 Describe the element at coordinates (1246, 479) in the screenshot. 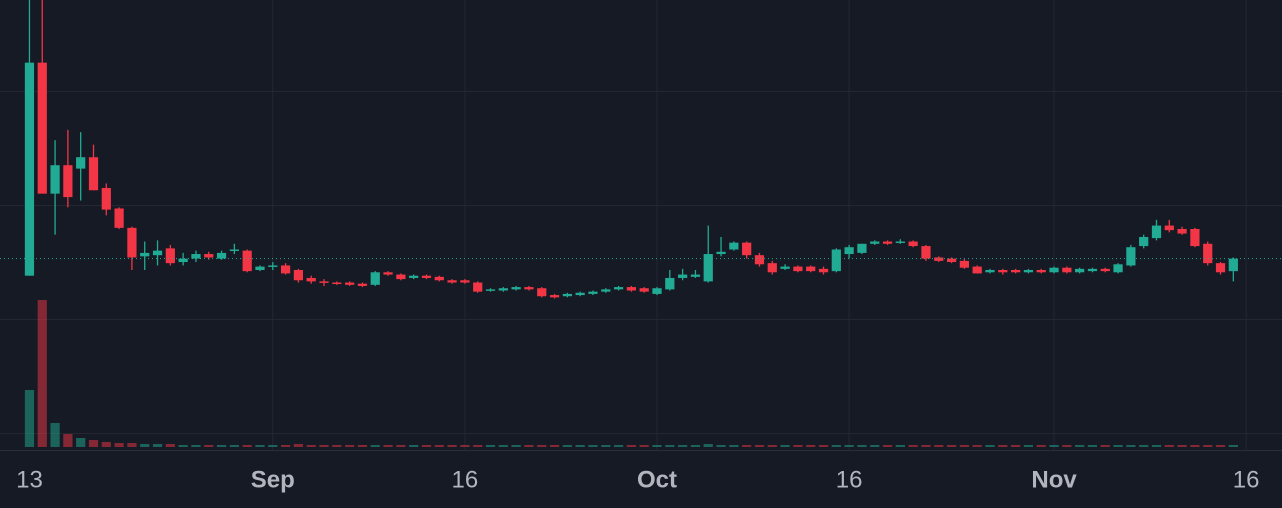

I see `x-tick-label: 16` at that location.